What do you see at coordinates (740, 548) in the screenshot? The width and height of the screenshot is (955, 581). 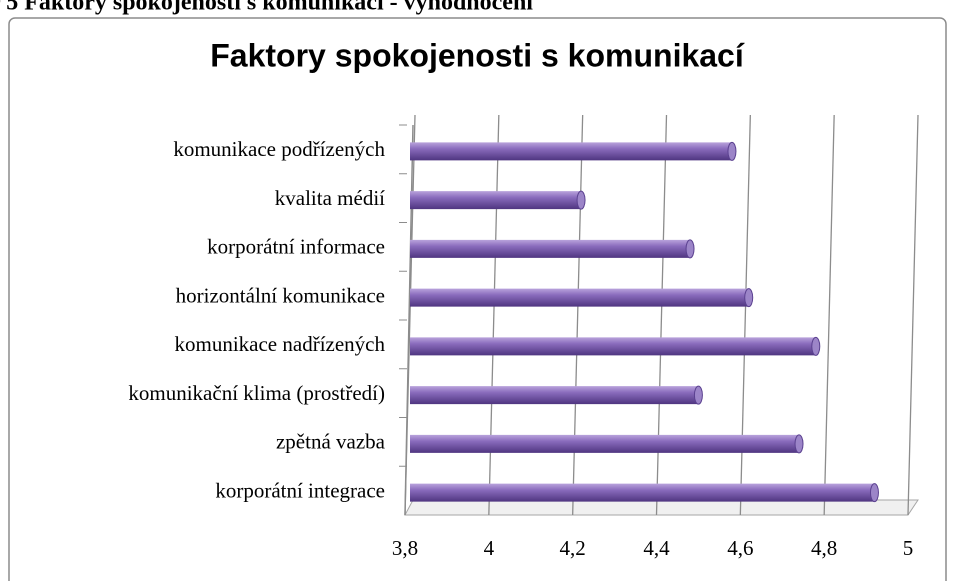 I see `x-tick-label: 4,6` at bounding box center [740, 548].